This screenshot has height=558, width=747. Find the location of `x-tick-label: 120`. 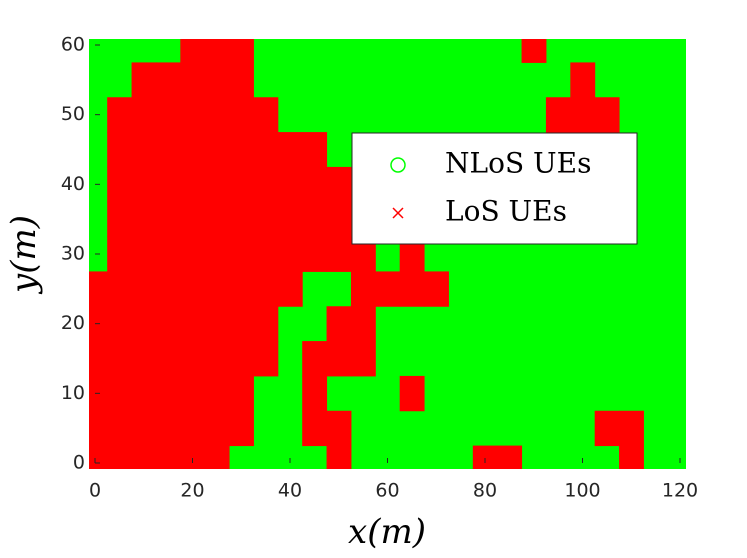

x-tick-label: 120 is located at coordinates (680, 491).